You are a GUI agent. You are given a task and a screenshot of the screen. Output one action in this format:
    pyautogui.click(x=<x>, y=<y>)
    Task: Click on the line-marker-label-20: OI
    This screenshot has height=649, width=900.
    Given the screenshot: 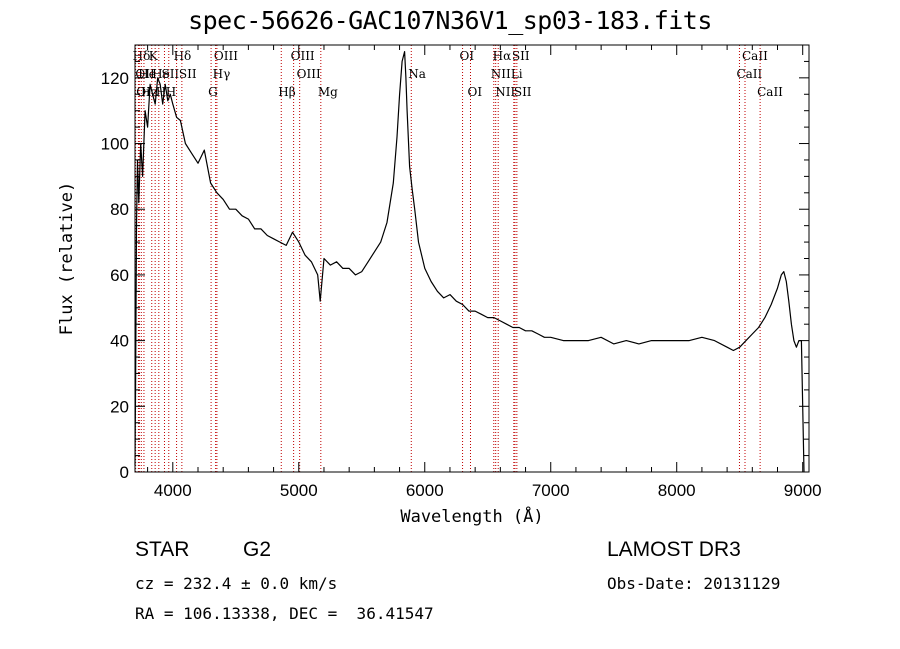 What is the action you would take?
    pyautogui.click(x=467, y=56)
    